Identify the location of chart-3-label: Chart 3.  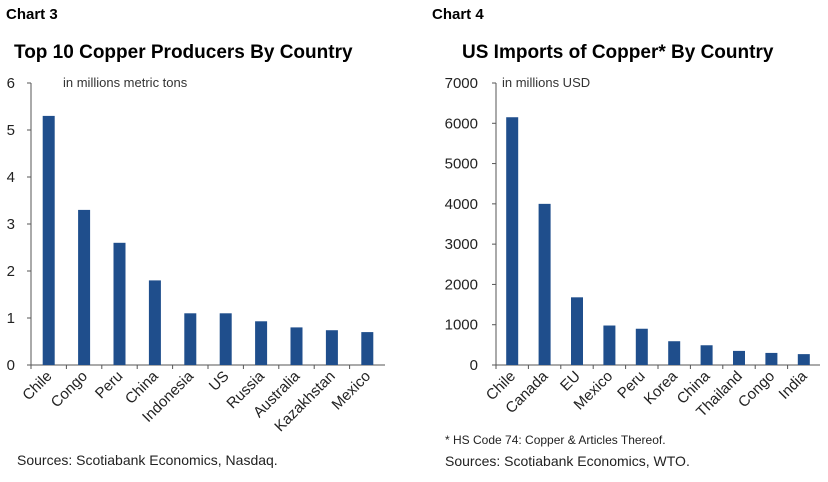
(32, 14).